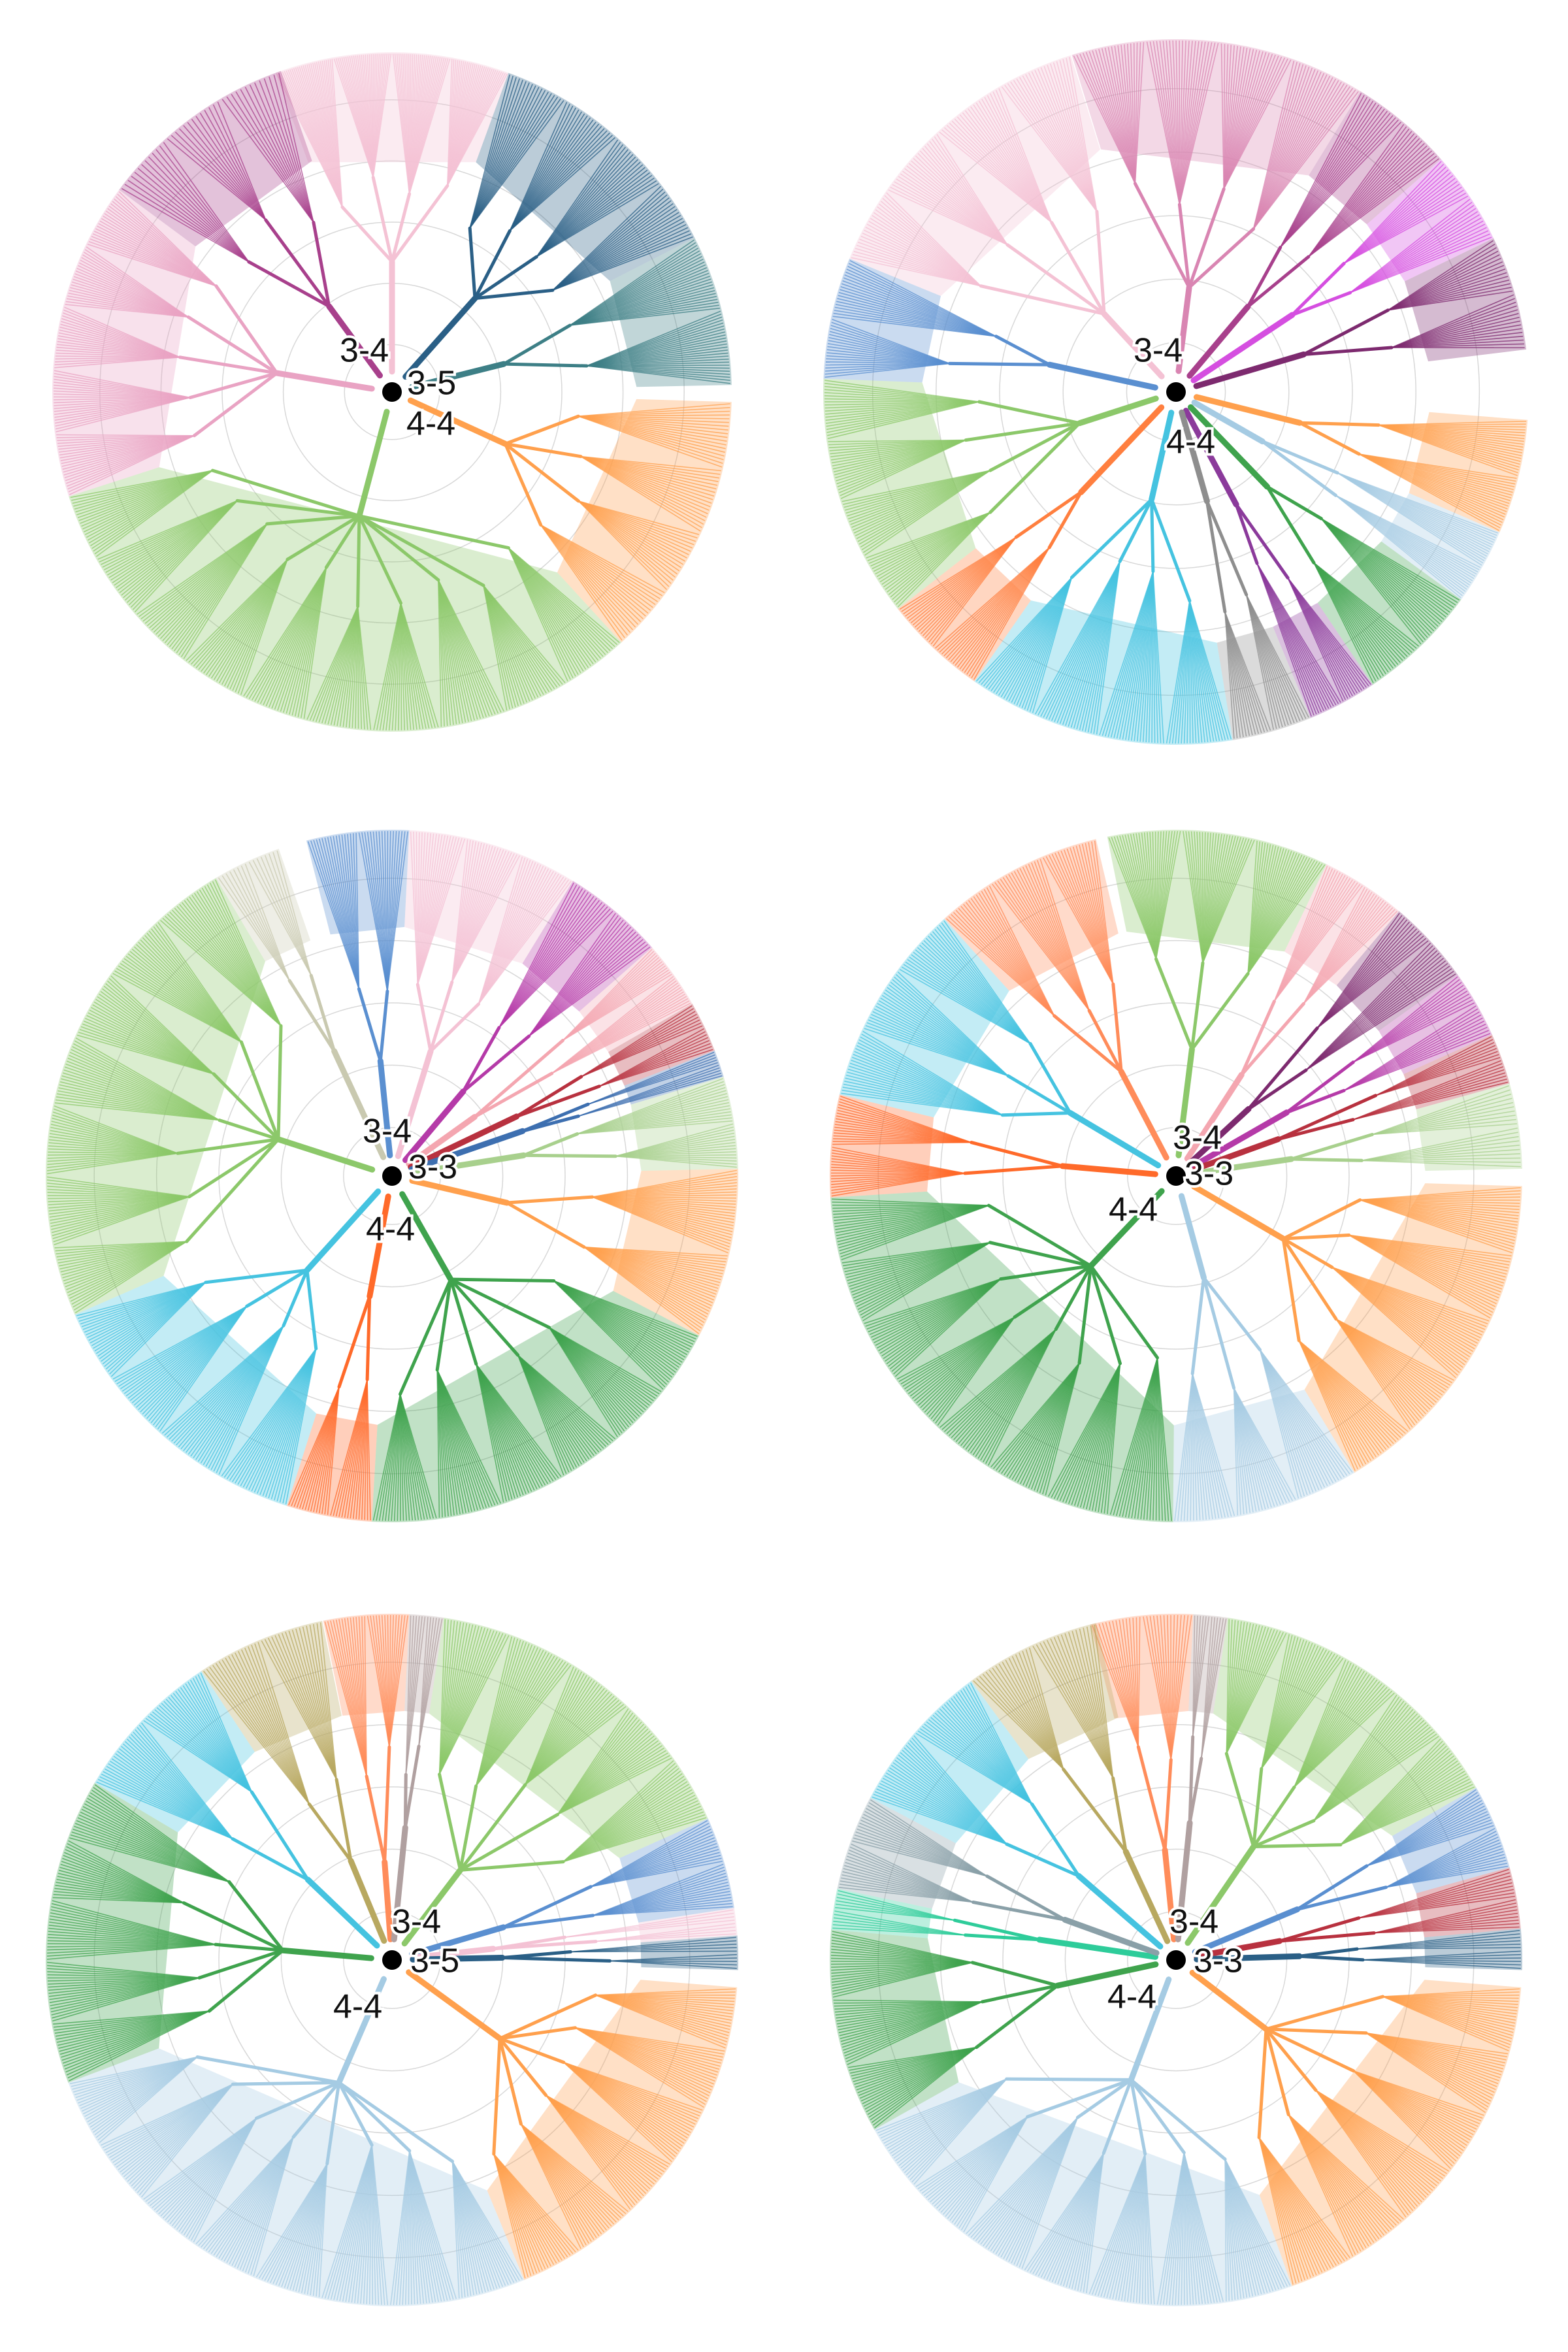 The image size is (1568, 2352). What do you see at coordinates (1197, 1138) in the screenshot?
I see `center-label: 3-4` at bounding box center [1197, 1138].